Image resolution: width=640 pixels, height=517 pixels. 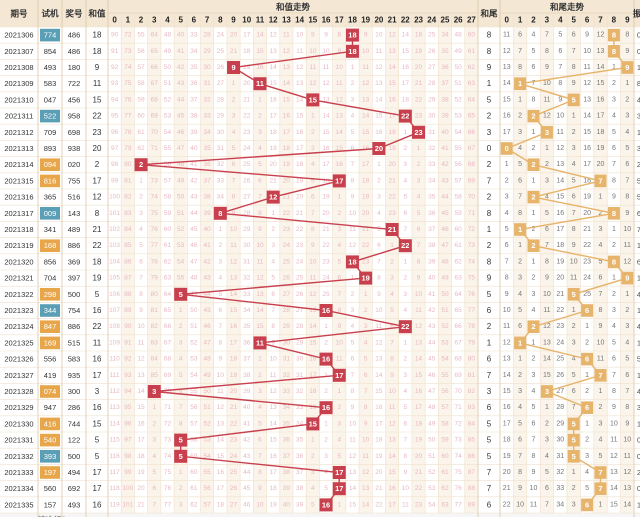 I want to click on sum-miss-value: 31, so click(x=247, y=261).